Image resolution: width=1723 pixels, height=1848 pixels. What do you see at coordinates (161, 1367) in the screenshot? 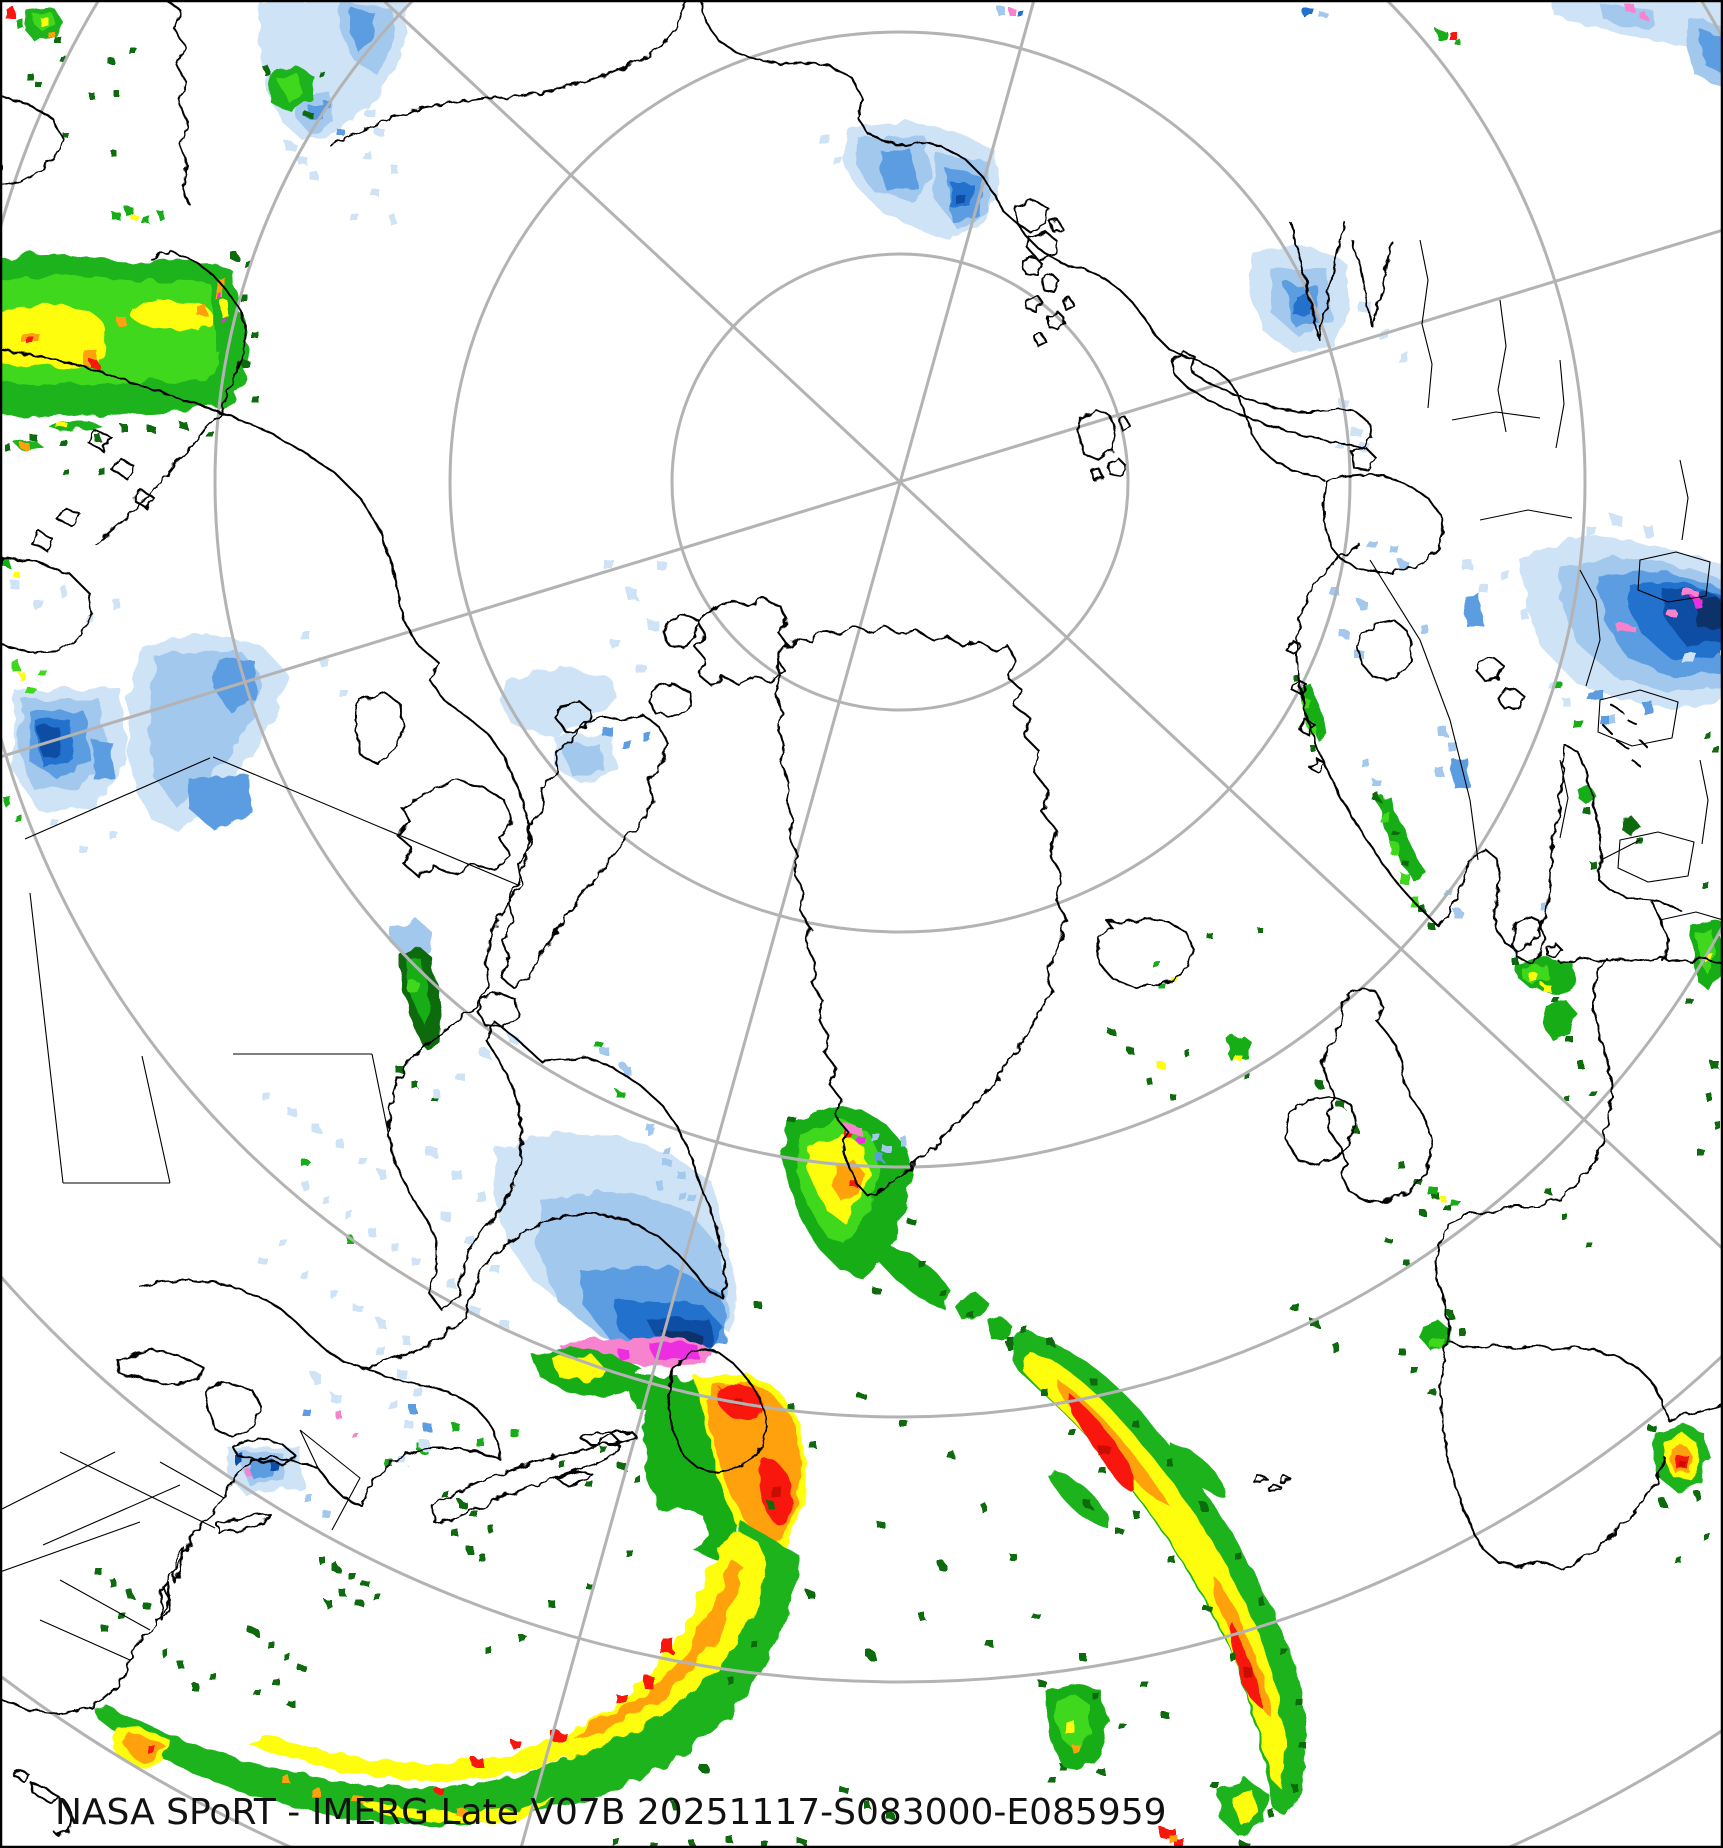
I see `coast-lake-superior` at bounding box center [161, 1367].